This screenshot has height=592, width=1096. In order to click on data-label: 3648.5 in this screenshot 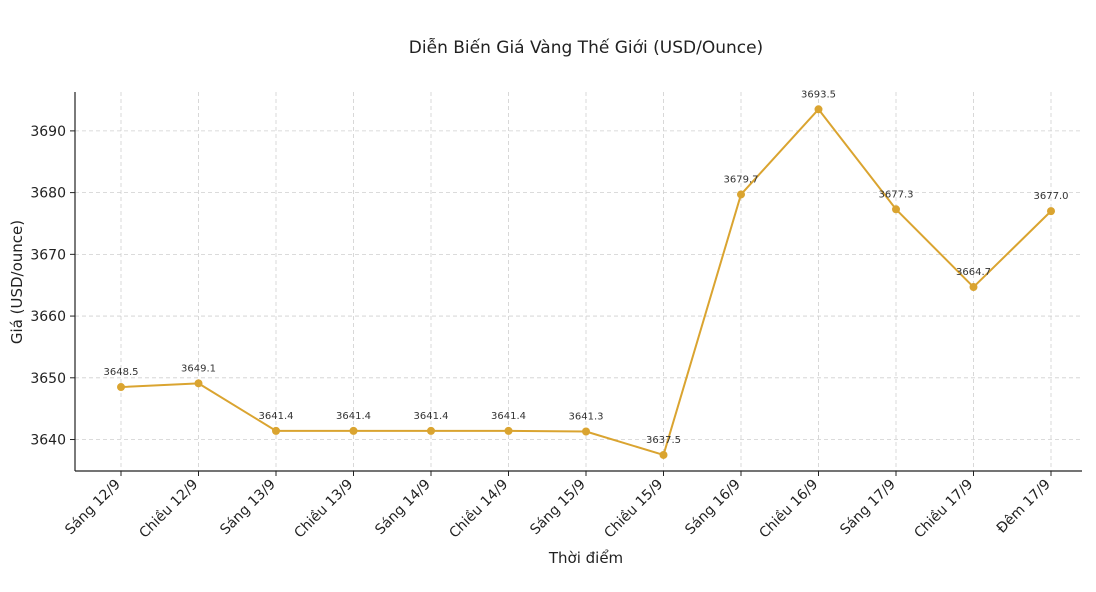, I will do `click(121, 372)`.